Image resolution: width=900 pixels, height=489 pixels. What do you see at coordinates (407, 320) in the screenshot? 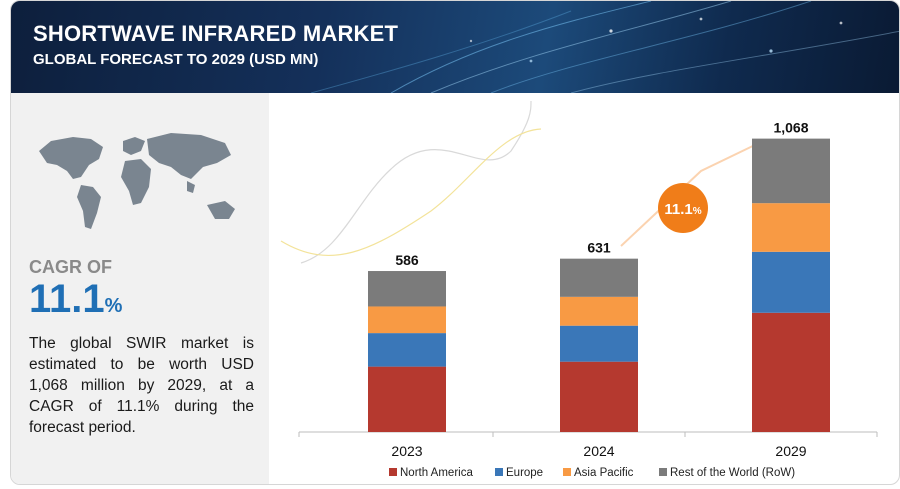
I see `bar-segment-2023-asia_pacific` at bounding box center [407, 320].